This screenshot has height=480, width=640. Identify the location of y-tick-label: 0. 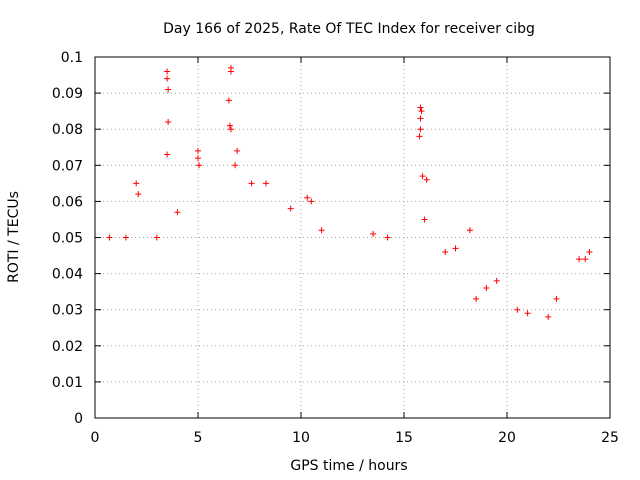
(78, 419).